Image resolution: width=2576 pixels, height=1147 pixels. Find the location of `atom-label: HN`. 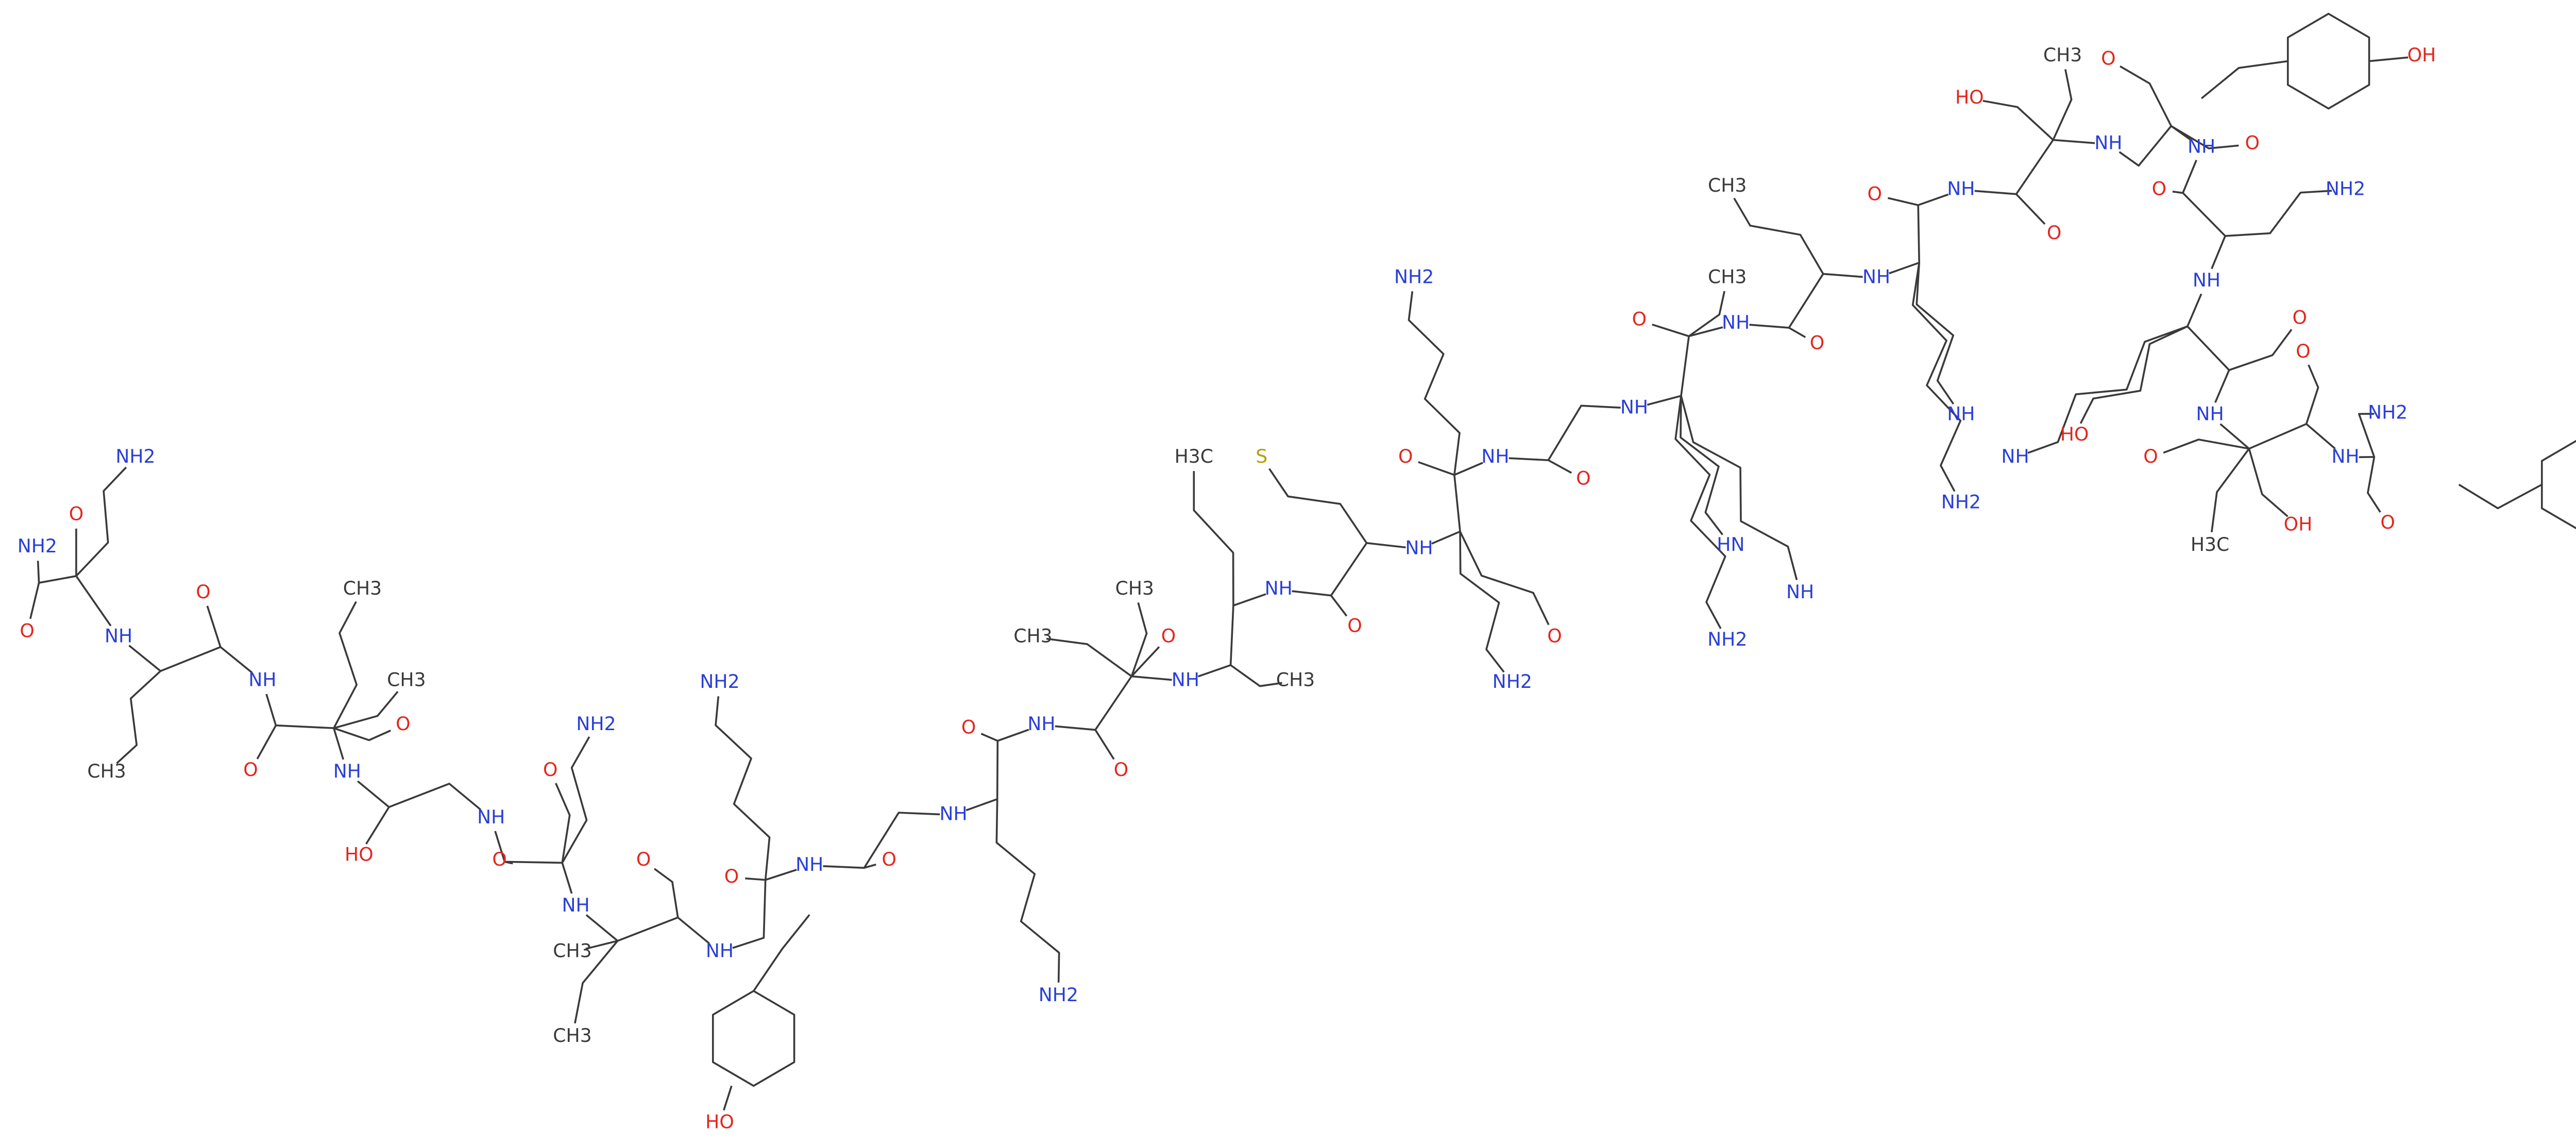

atom-label: HN is located at coordinates (1730, 544).